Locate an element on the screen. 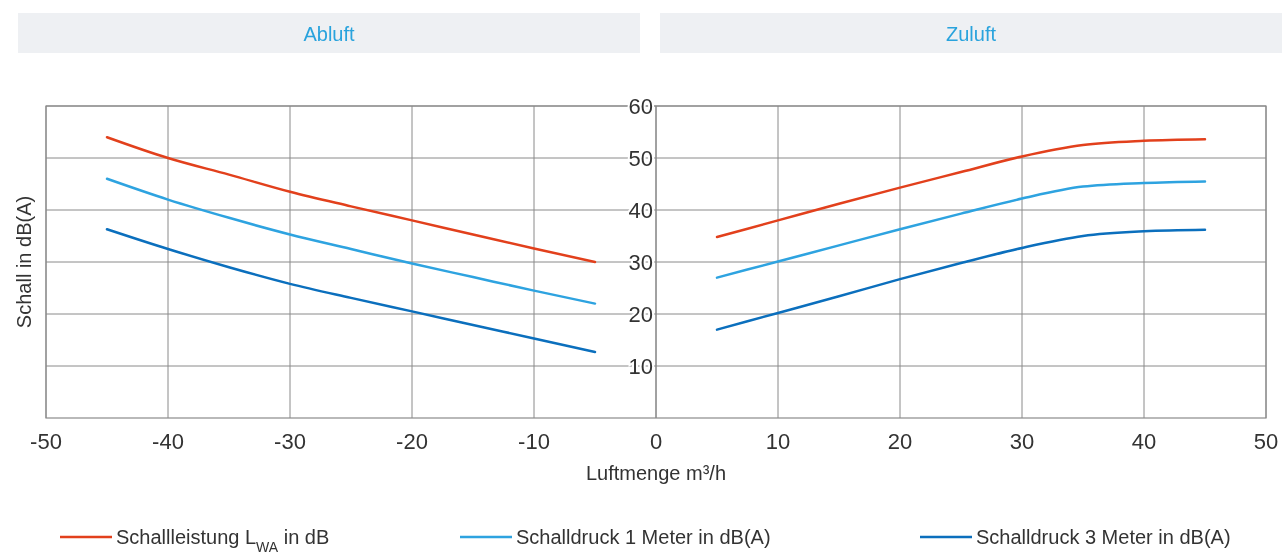 The image size is (1287, 554). x-tick-label: -50 is located at coordinates (46, 441).